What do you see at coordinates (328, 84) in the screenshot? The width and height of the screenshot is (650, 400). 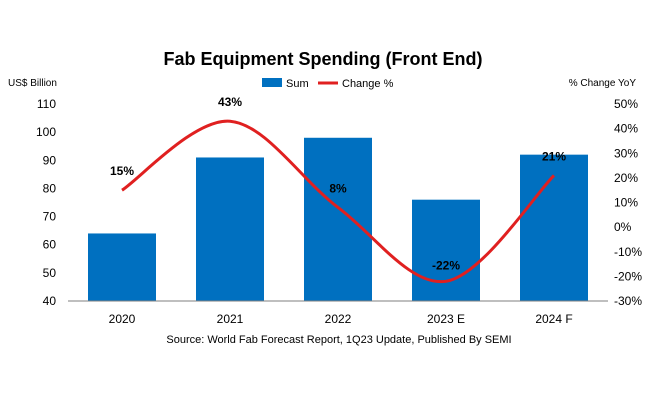 I see `legend: Sum Change %` at bounding box center [328, 84].